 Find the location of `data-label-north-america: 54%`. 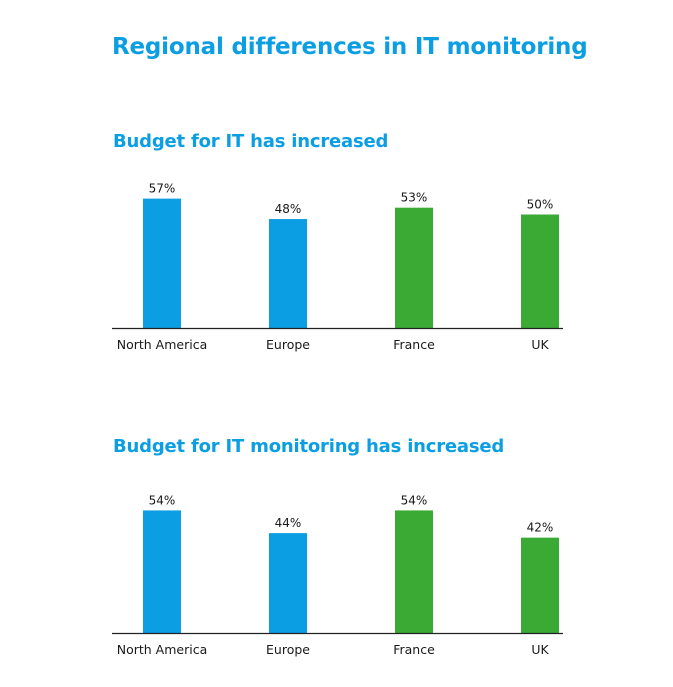

data-label-north-america: 54% is located at coordinates (162, 500).